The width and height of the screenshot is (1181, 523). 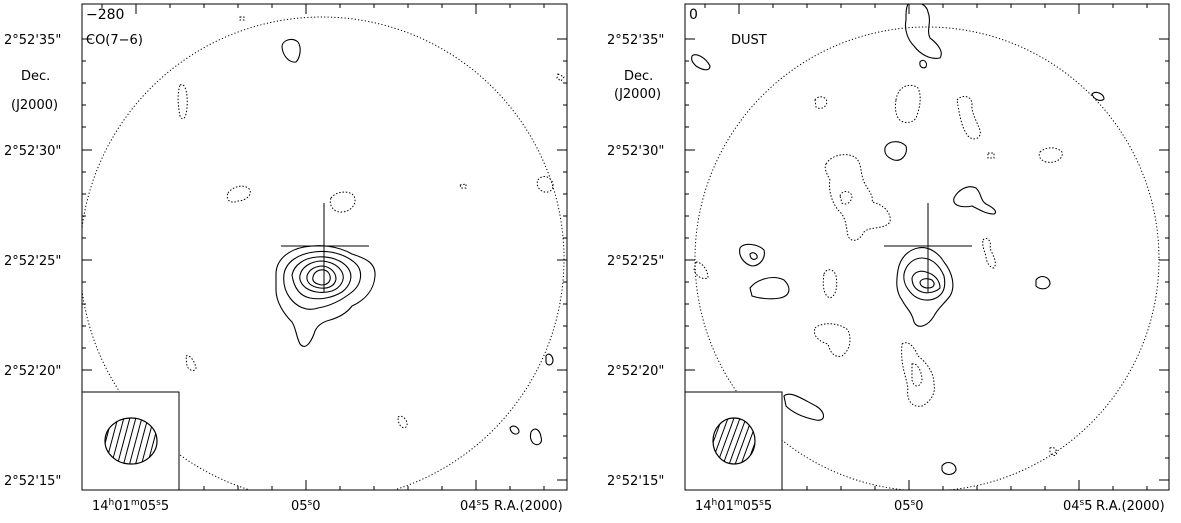 I want to click on map-label: DUST, so click(x=749, y=40).